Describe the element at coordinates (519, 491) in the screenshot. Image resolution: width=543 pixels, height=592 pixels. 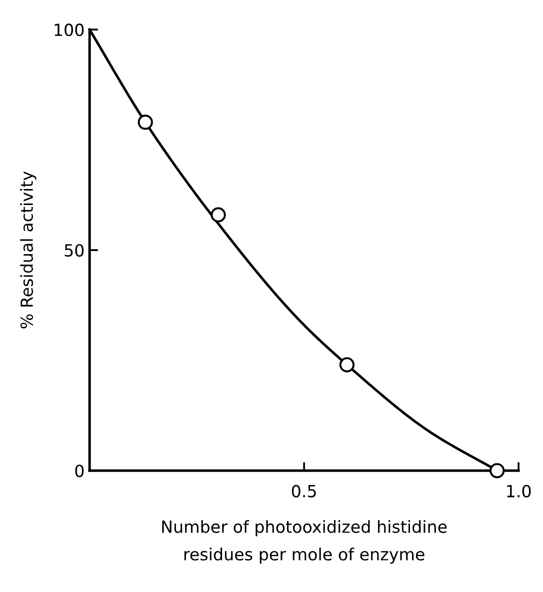
I see `x-tick-label: 1.0` at that location.